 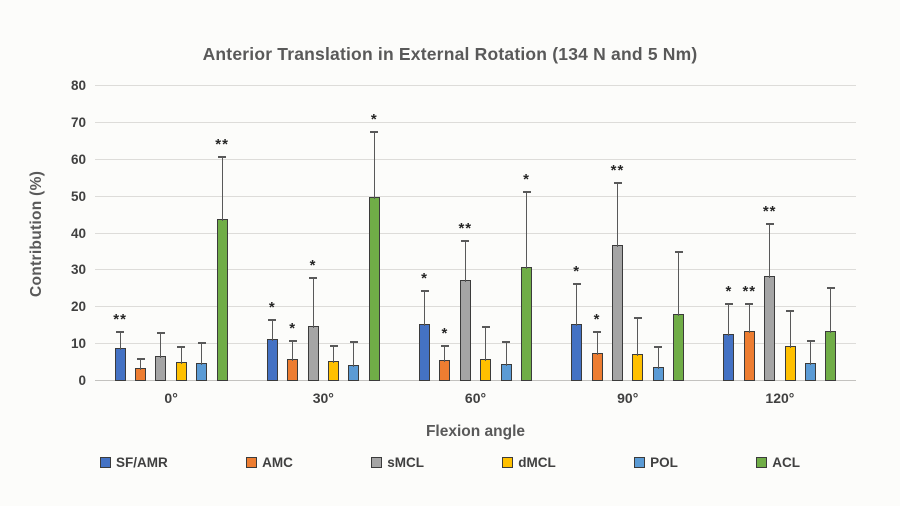 What do you see at coordinates (656, 462) in the screenshot?
I see `legend-item-POL: POL` at bounding box center [656, 462].